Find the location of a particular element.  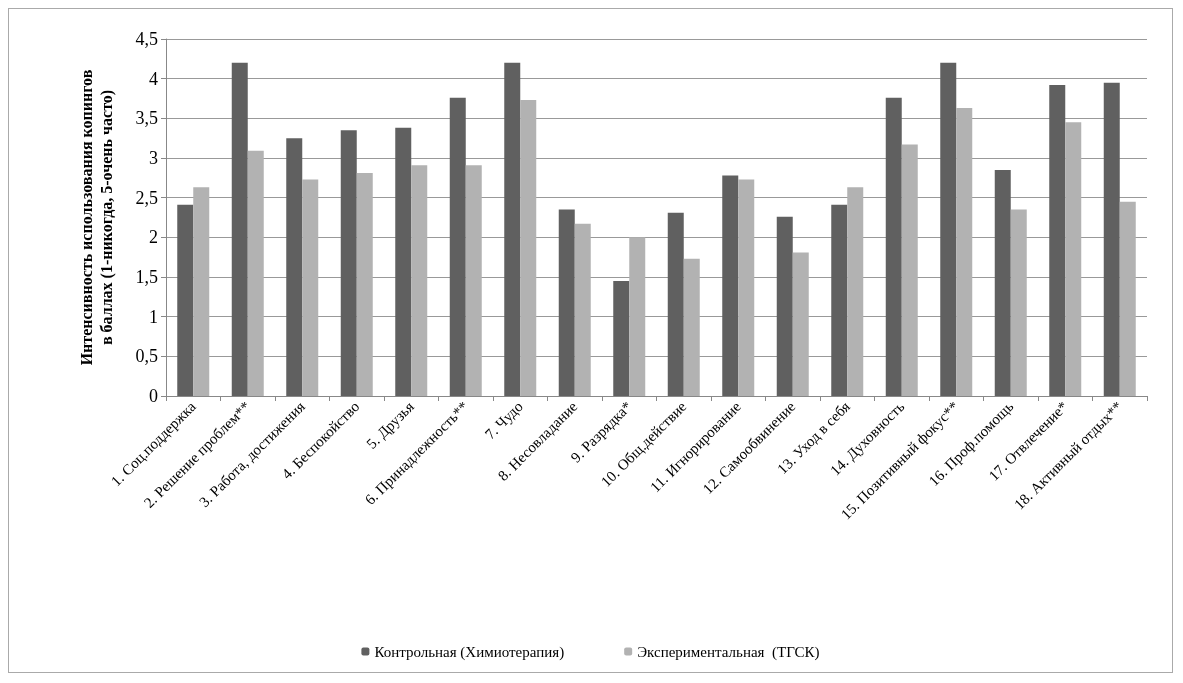

y-tick-label: 2 is located at coordinates (153, 237).